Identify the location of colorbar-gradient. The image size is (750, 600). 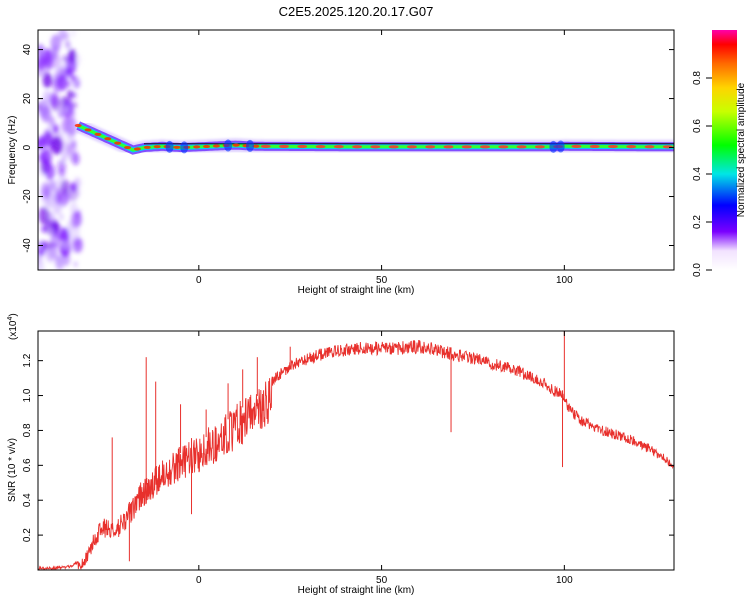
(724, 150).